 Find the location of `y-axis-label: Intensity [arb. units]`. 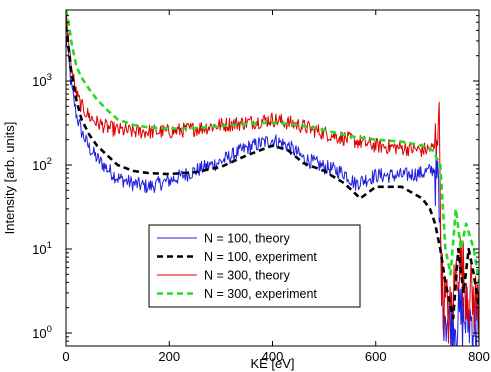

y-axis-label: Intensity [arb. units] is located at coordinates (9, 178).